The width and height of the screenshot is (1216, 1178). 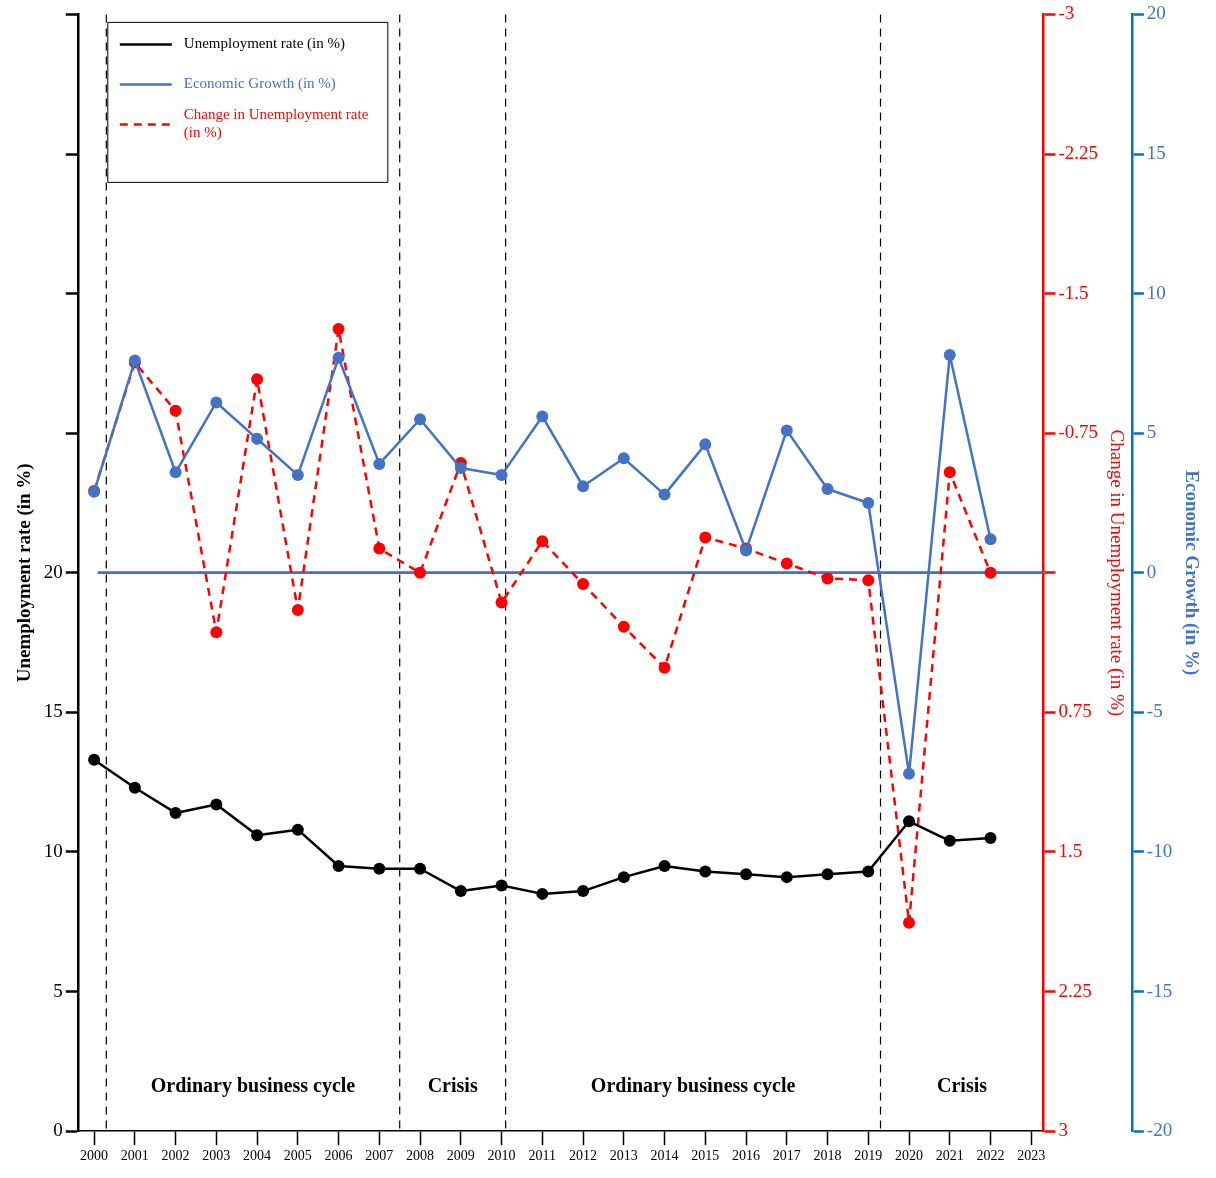 What do you see at coordinates (990, 1156) in the screenshot?
I see `x-tick-label: 2022` at bounding box center [990, 1156].